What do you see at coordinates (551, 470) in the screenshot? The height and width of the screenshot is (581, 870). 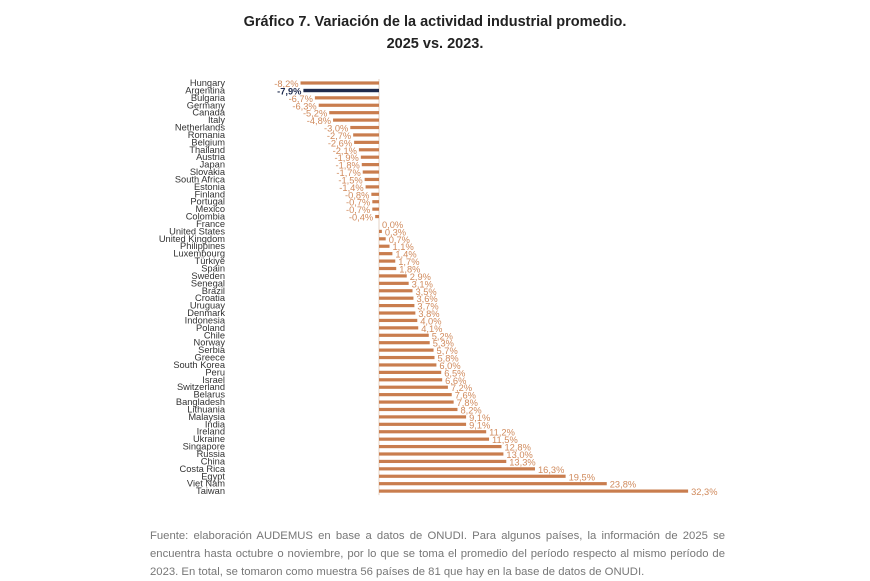 I see `data-label: 16,3%` at bounding box center [551, 470].